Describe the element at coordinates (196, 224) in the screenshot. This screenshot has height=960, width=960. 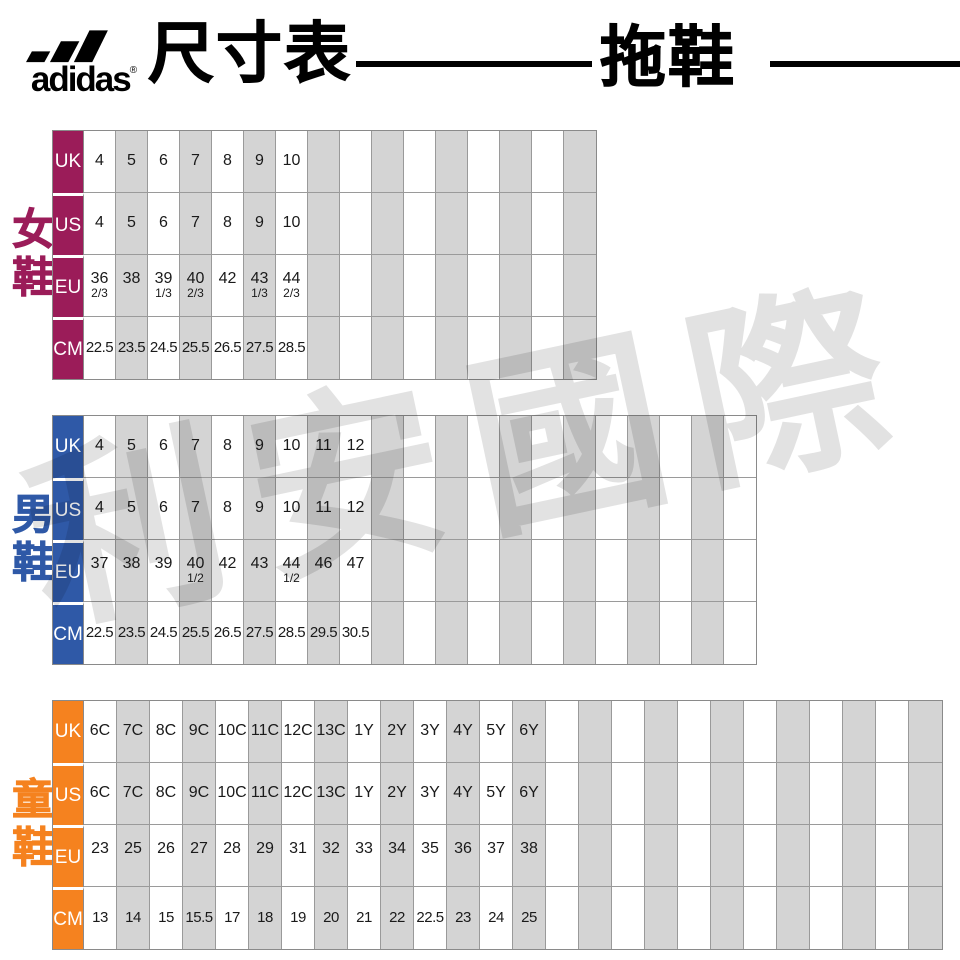
I see `size-cell-women-us-4: 7` at that location.